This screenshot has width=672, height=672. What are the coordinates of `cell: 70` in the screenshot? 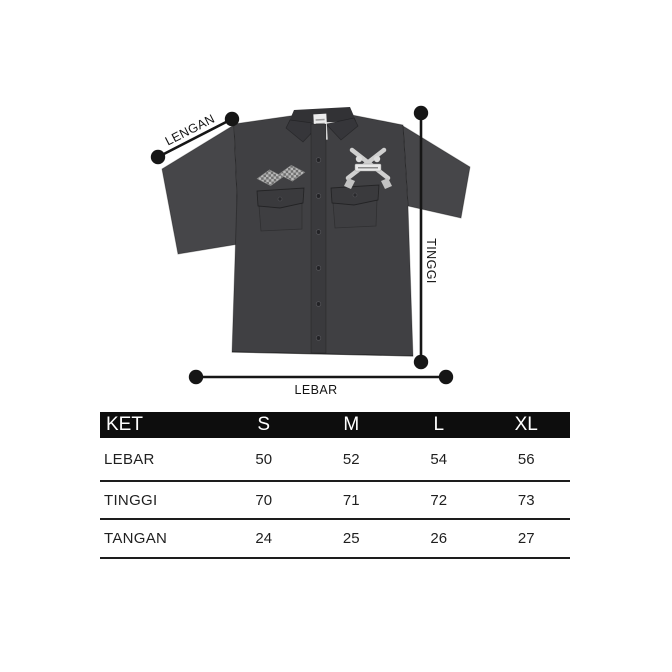 It's located at (264, 500).